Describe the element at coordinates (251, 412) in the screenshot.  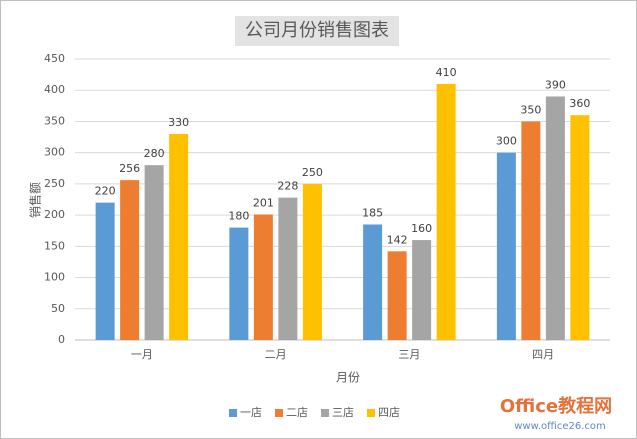
I see `legend-label: 一店` at that location.